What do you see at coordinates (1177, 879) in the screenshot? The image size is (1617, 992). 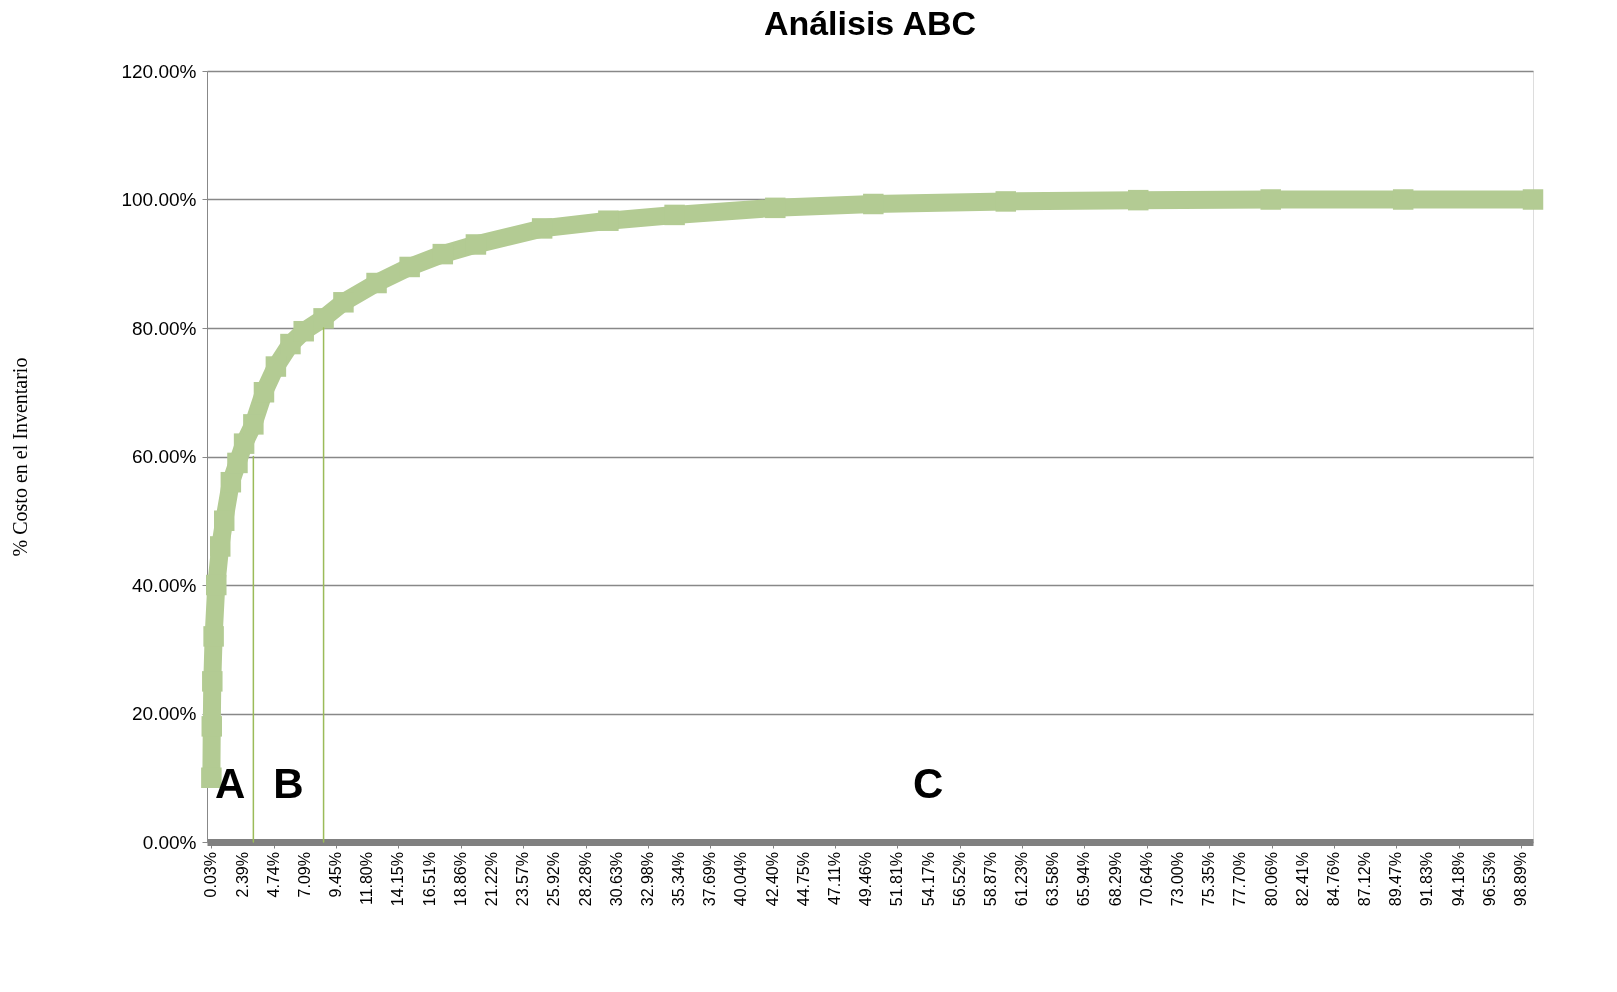 I see `x-tick-label: 73.00%` at bounding box center [1177, 879].